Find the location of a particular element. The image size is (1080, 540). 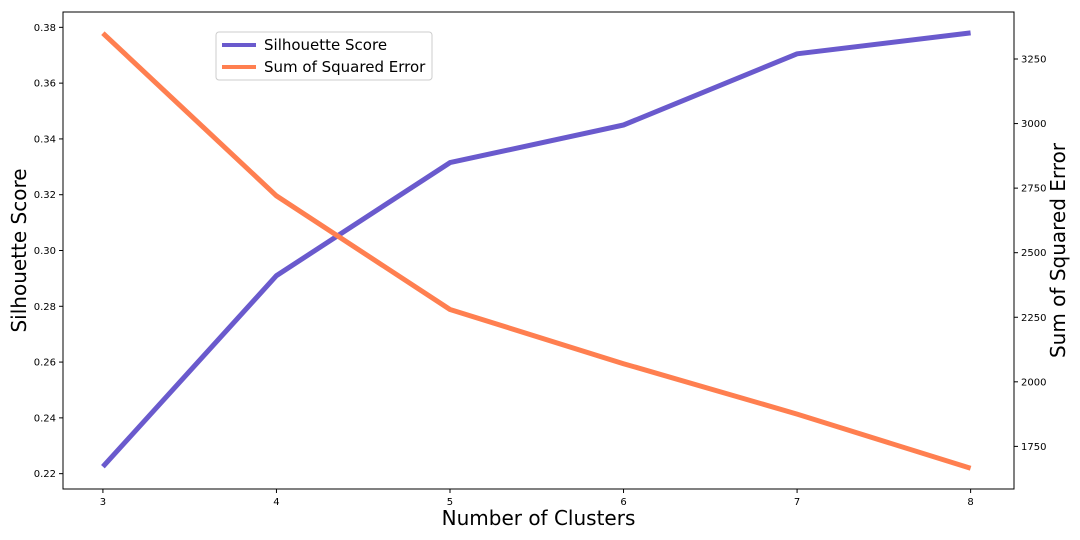

y-left-tick-label: 0.26 is located at coordinates (45, 363).